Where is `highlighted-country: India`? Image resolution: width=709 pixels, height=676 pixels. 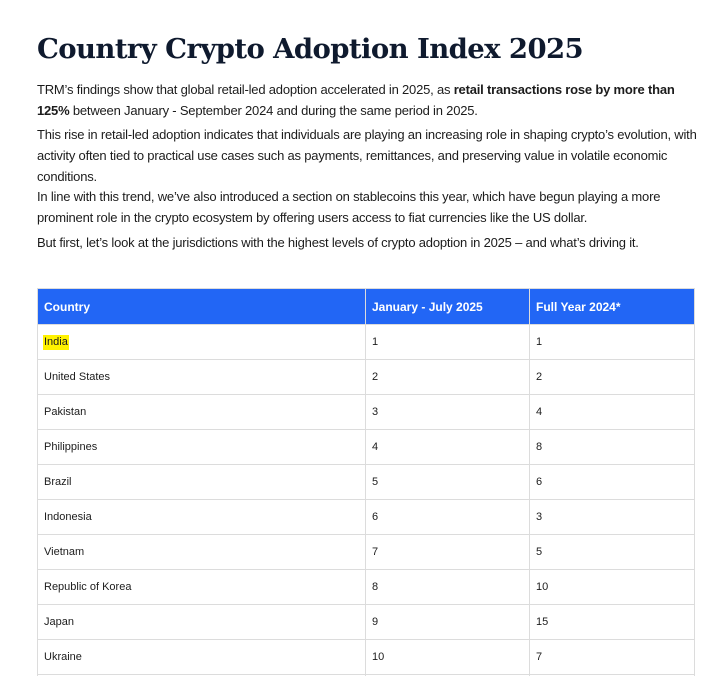 highlighted-country: India is located at coordinates (56, 342).